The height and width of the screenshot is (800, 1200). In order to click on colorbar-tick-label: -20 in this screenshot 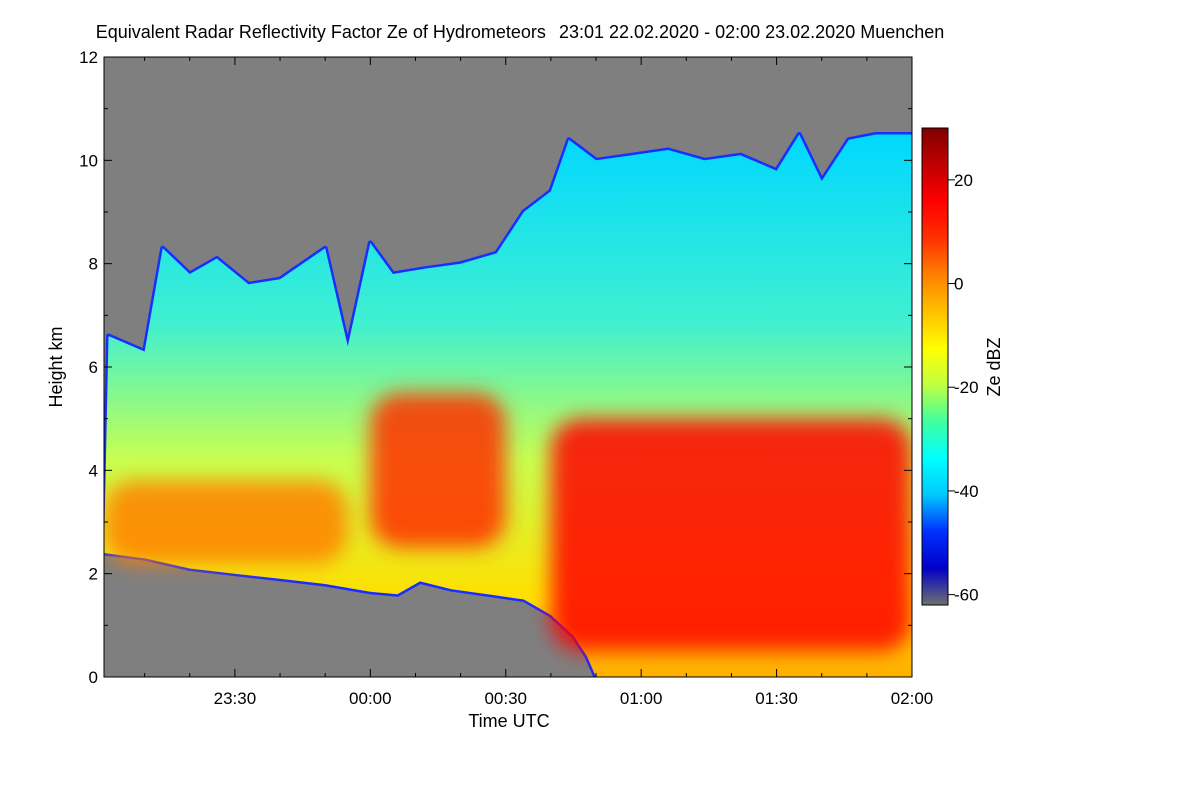, I will do `click(966, 387)`.